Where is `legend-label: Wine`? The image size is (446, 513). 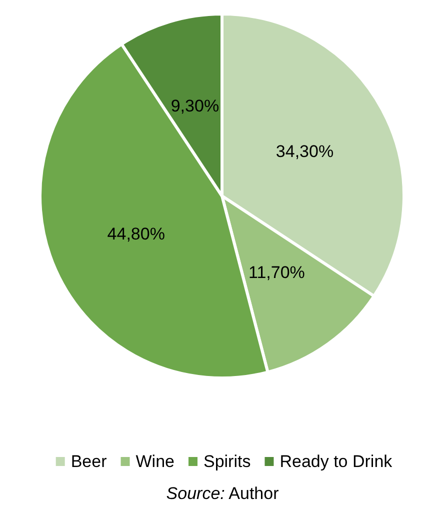 legend-label: Wine is located at coordinates (155, 461).